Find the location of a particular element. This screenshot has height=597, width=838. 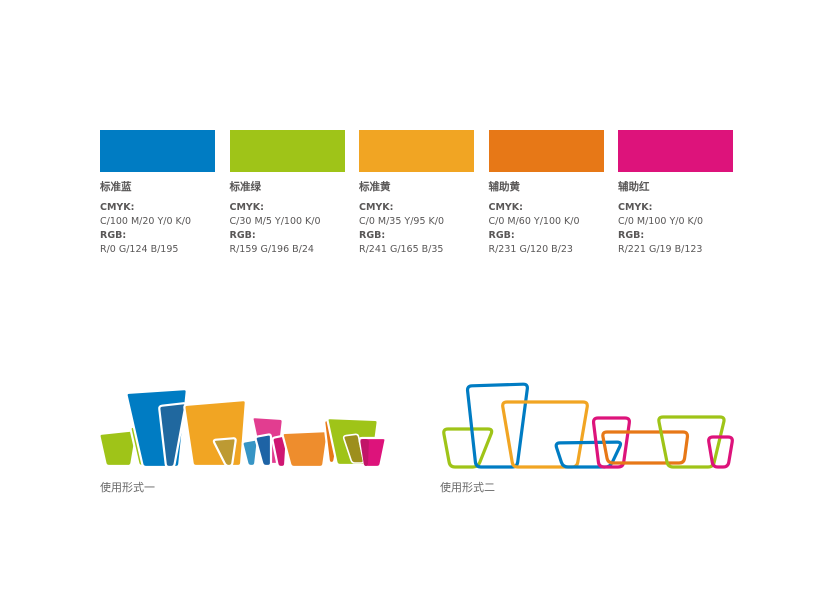

color-swatch-standard-green is located at coordinates (287, 151).